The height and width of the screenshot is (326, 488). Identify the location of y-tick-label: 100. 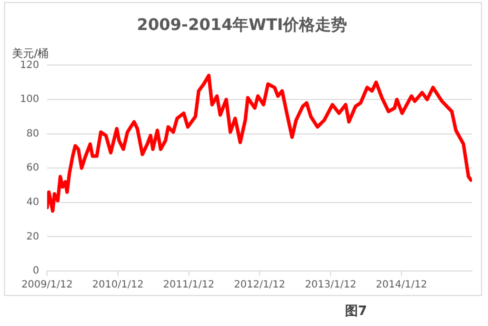
(30, 100).